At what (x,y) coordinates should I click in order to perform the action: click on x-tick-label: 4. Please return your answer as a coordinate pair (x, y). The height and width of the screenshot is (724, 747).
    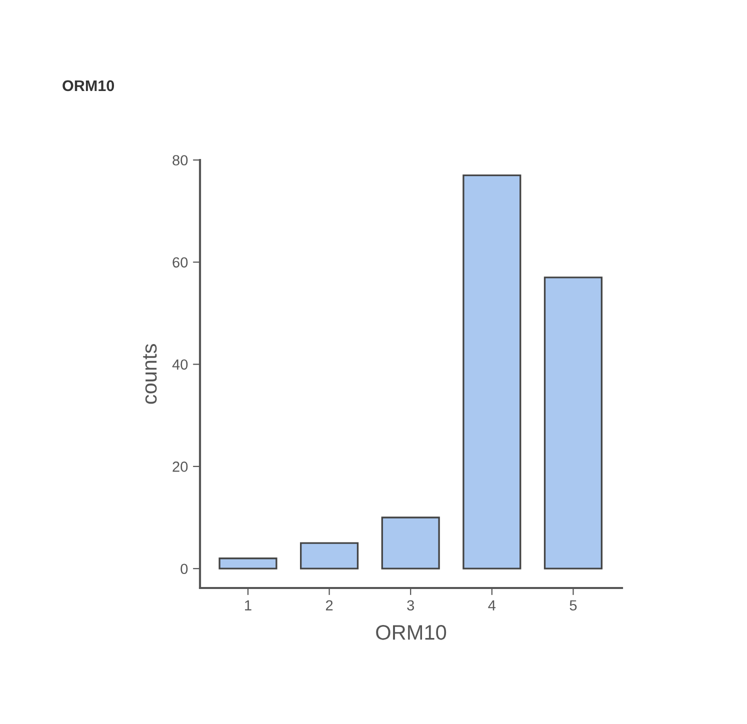
    Looking at the image, I should click on (492, 605).